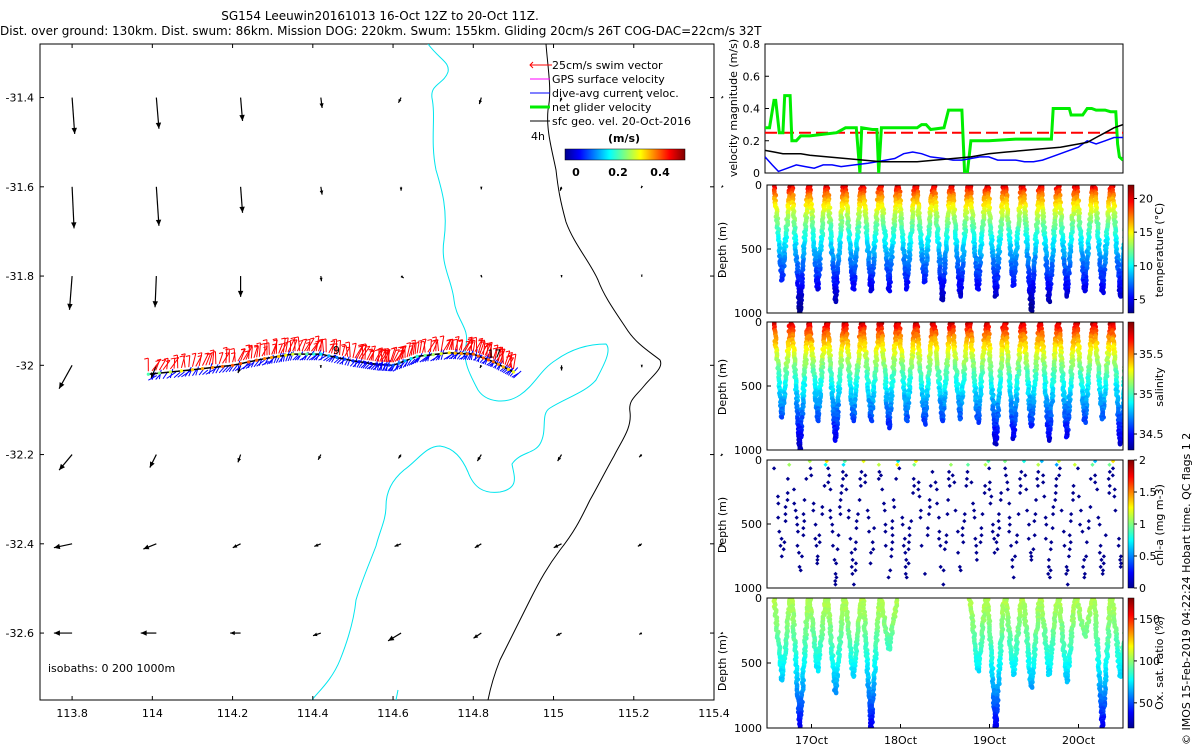  What do you see at coordinates (494, 353) in the screenshot?
I see `track-dive-label: 17` at bounding box center [494, 353].